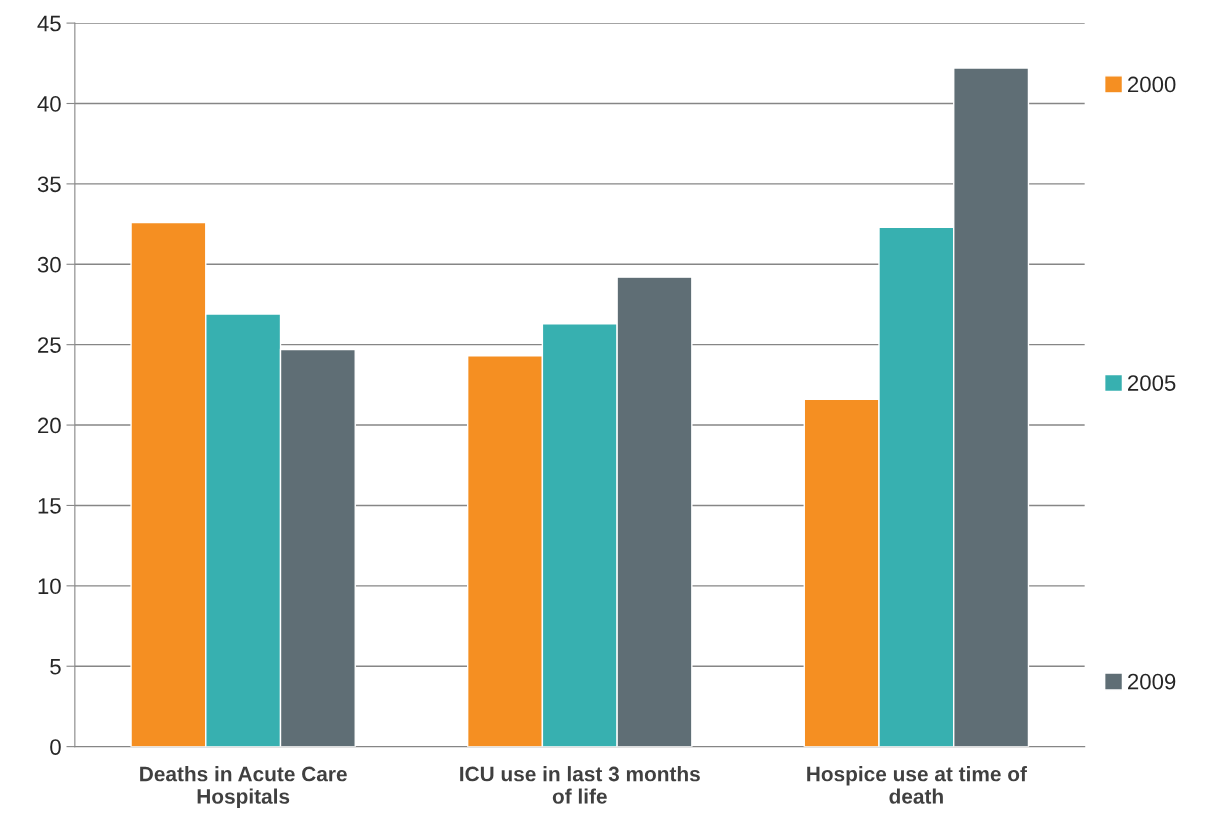 The height and width of the screenshot is (825, 1227). Describe the element at coordinates (1152, 681) in the screenshot. I see `legend-label: 2009` at that location.